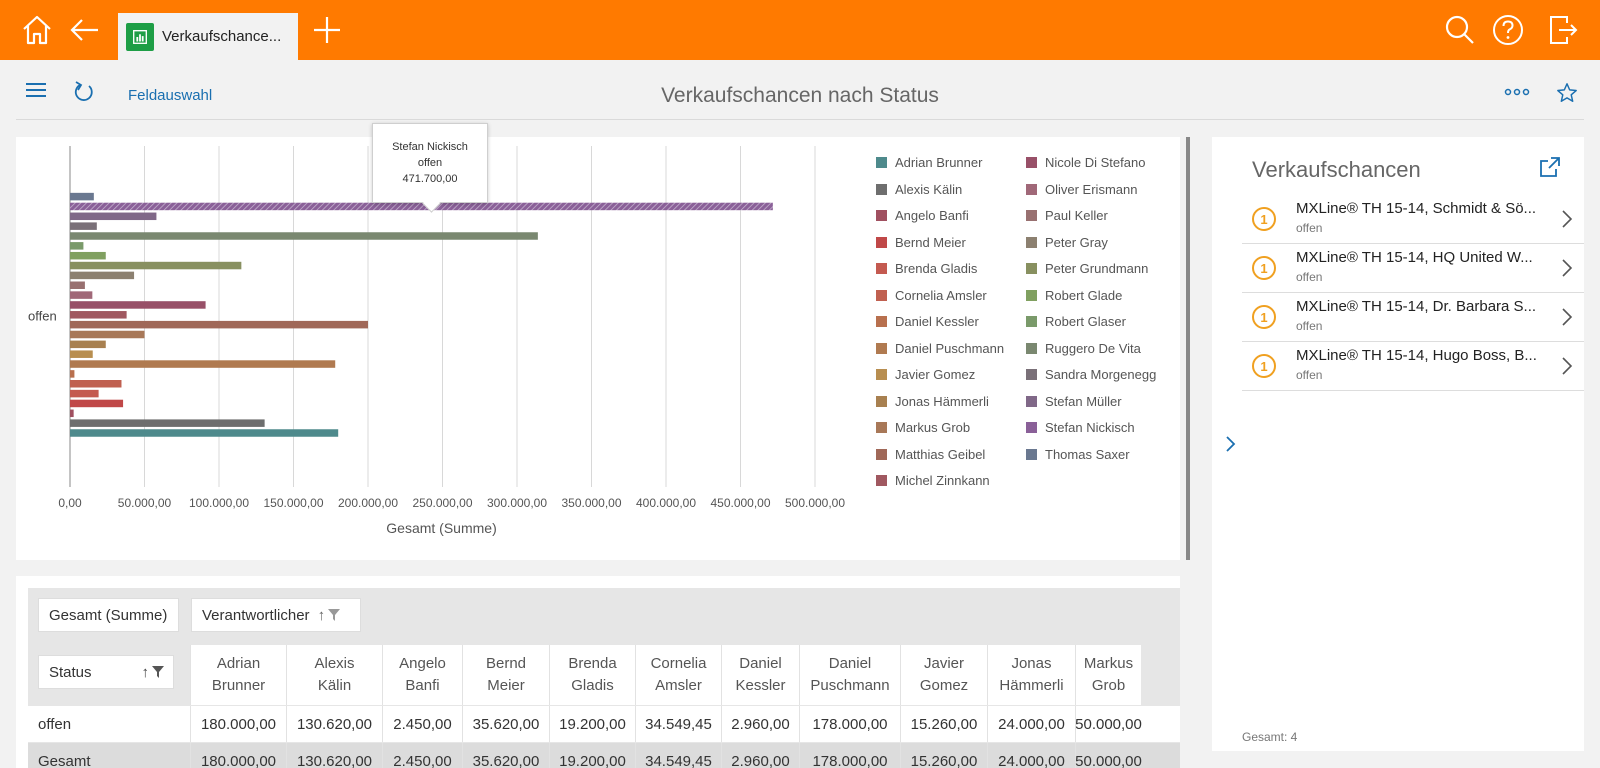  I want to click on bar-markus-grob, so click(107, 334).